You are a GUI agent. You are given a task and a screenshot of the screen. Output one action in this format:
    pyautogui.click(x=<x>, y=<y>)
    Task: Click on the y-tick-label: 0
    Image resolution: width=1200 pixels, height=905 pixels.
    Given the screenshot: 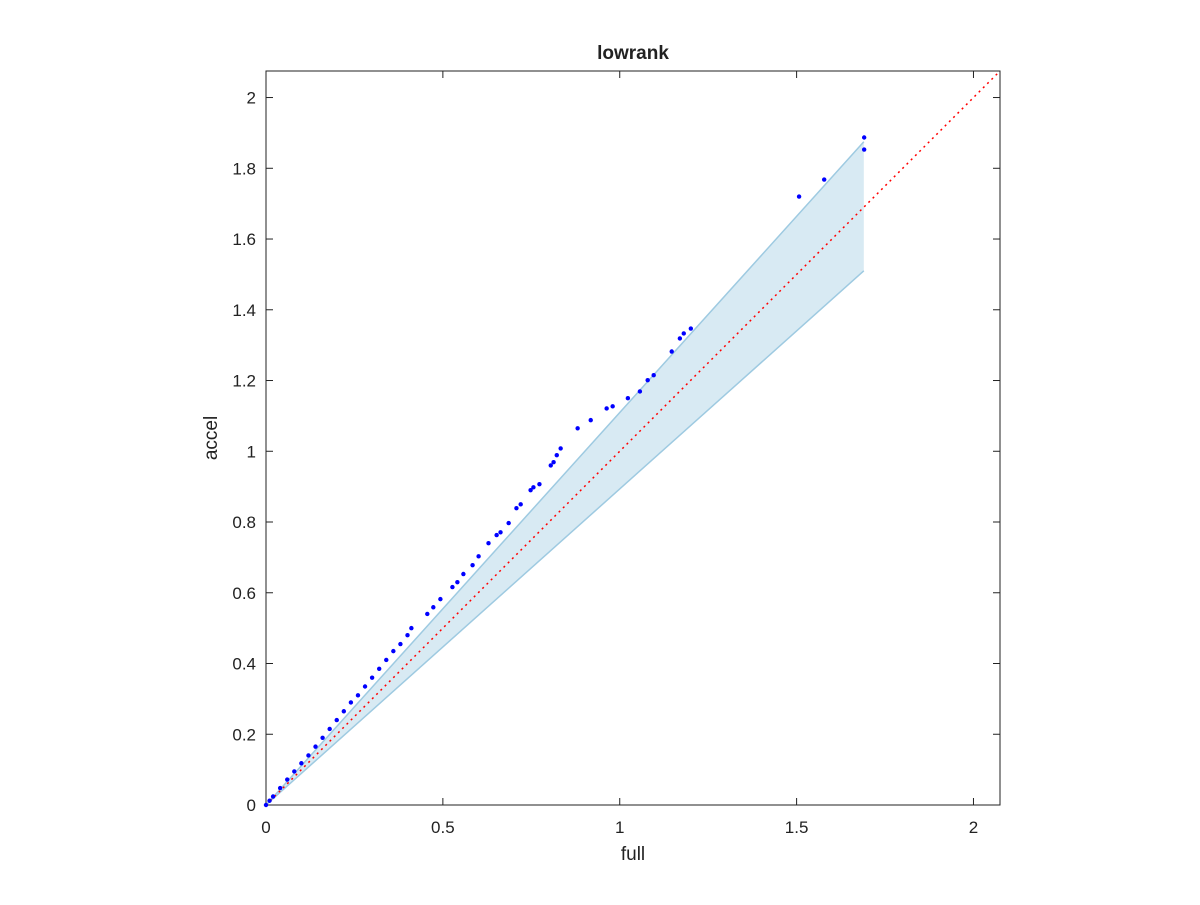 What is the action you would take?
    pyautogui.click(x=251, y=805)
    